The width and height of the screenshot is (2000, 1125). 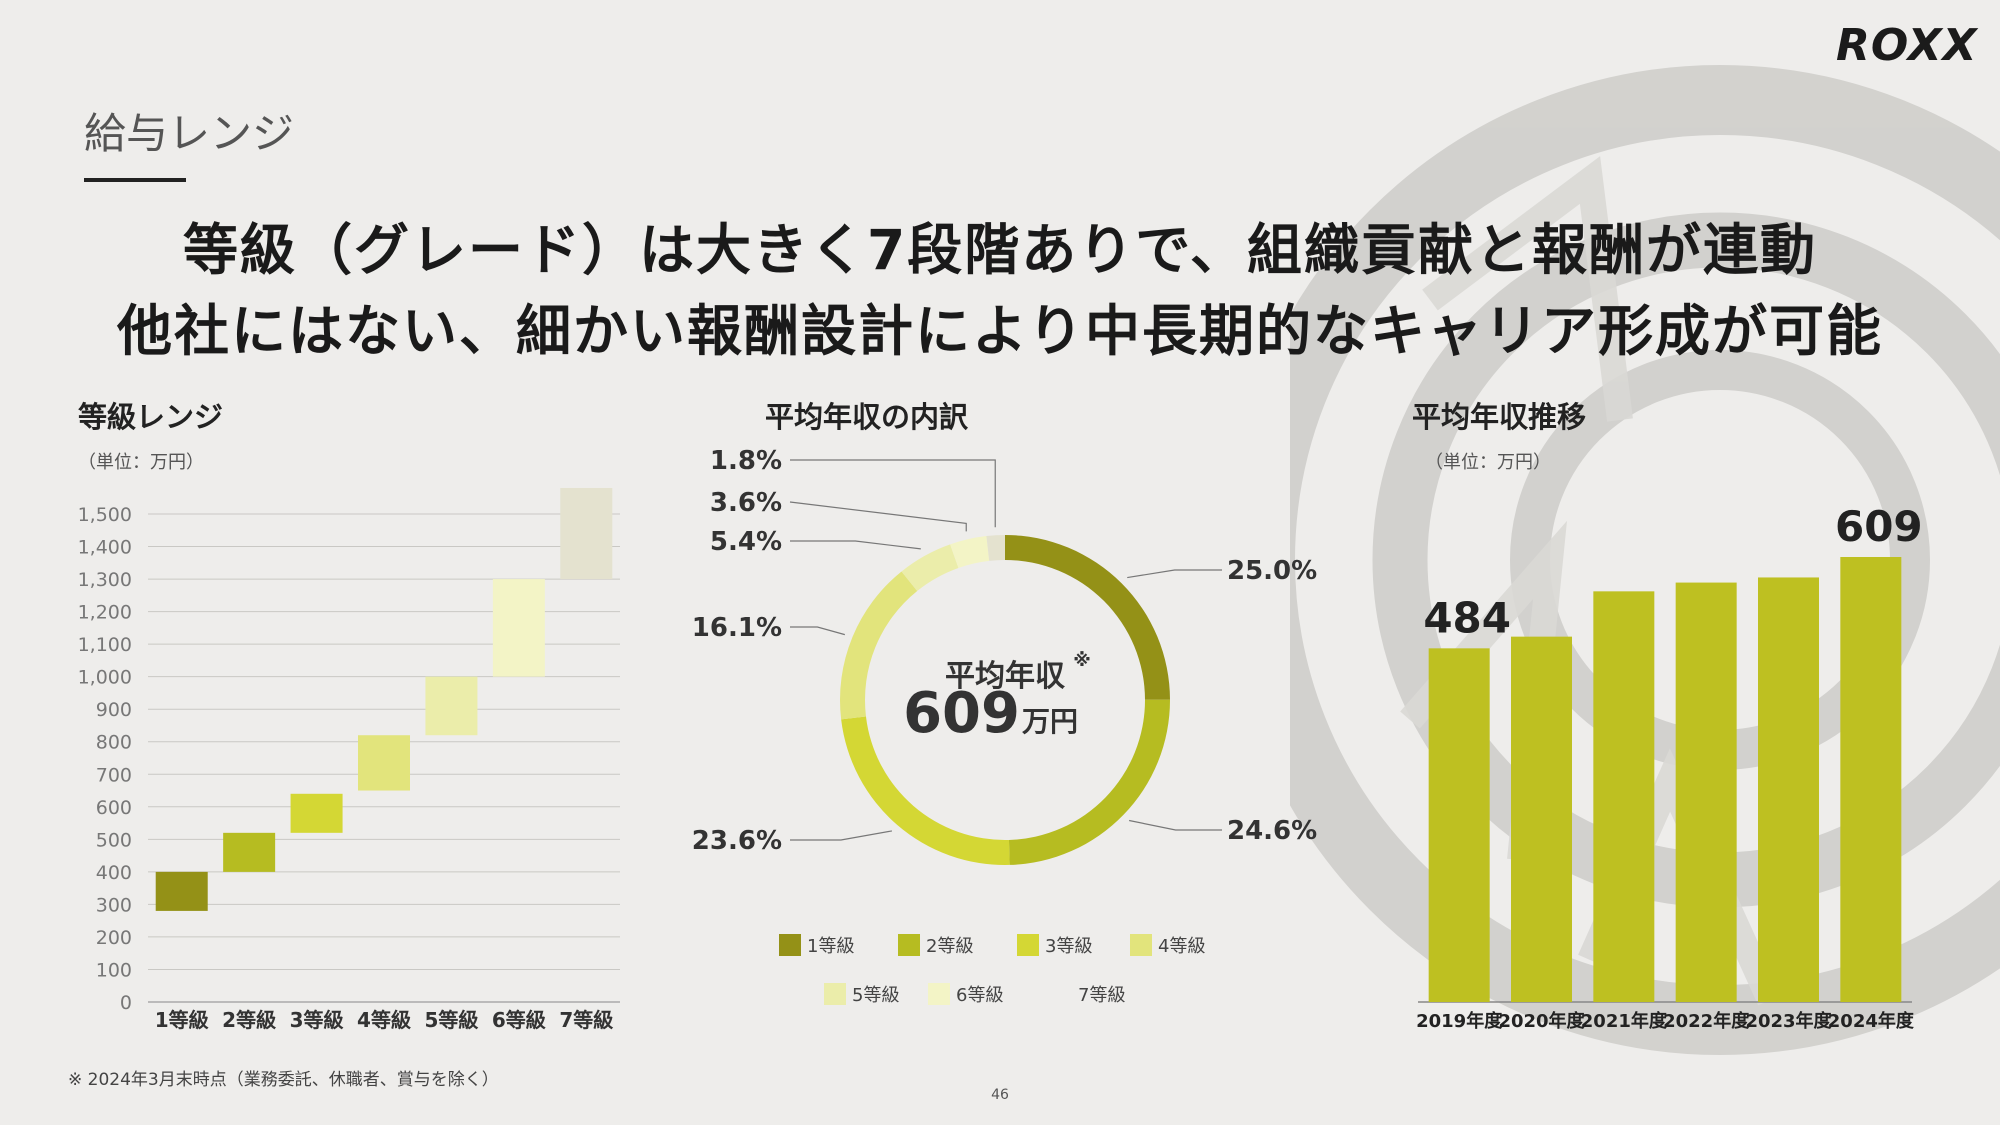 I want to click on legend-label: 2等級, so click(x=949, y=946).